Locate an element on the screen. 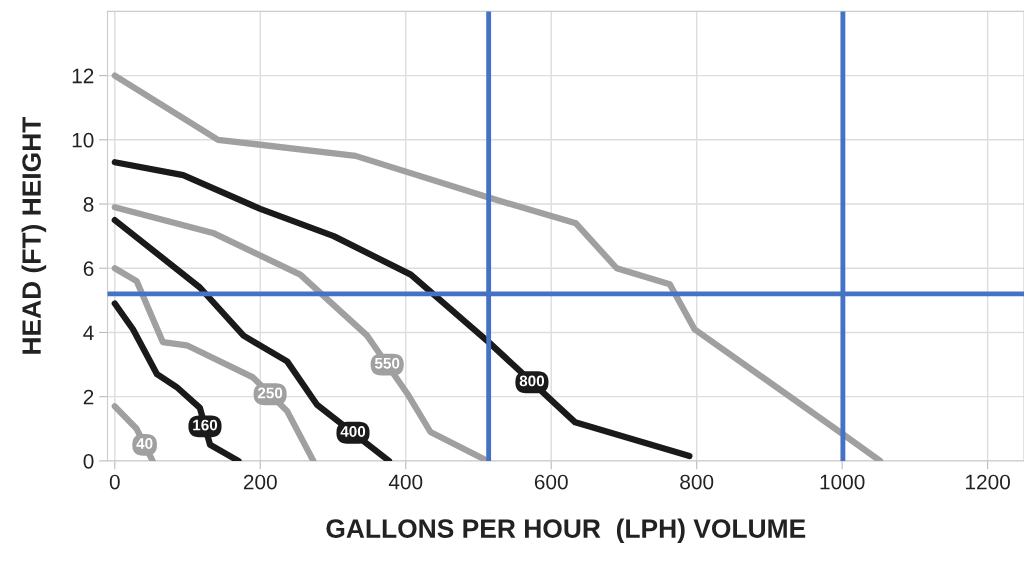  y-tick-label: 6 is located at coordinates (88, 268).